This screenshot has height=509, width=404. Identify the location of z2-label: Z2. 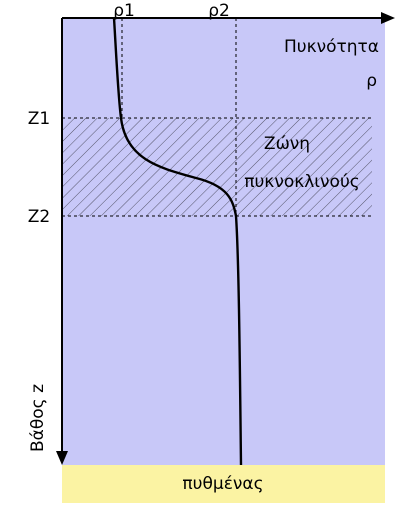
(39, 217).